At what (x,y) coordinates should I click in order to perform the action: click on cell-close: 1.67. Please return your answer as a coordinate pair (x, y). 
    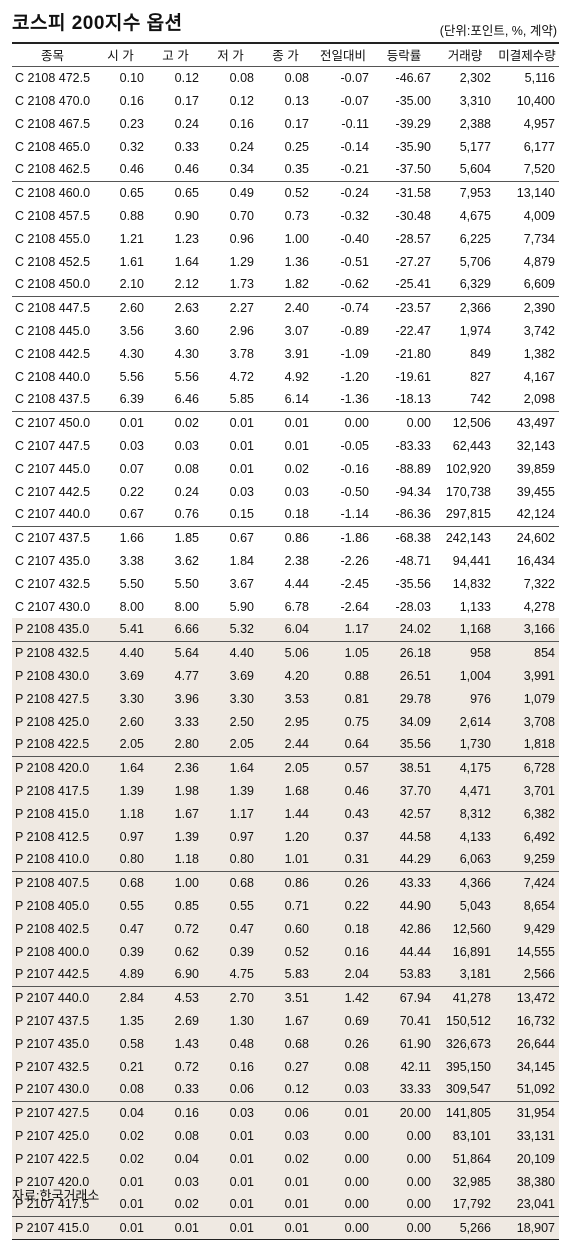
    Looking at the image, I should click on (285, 1020).